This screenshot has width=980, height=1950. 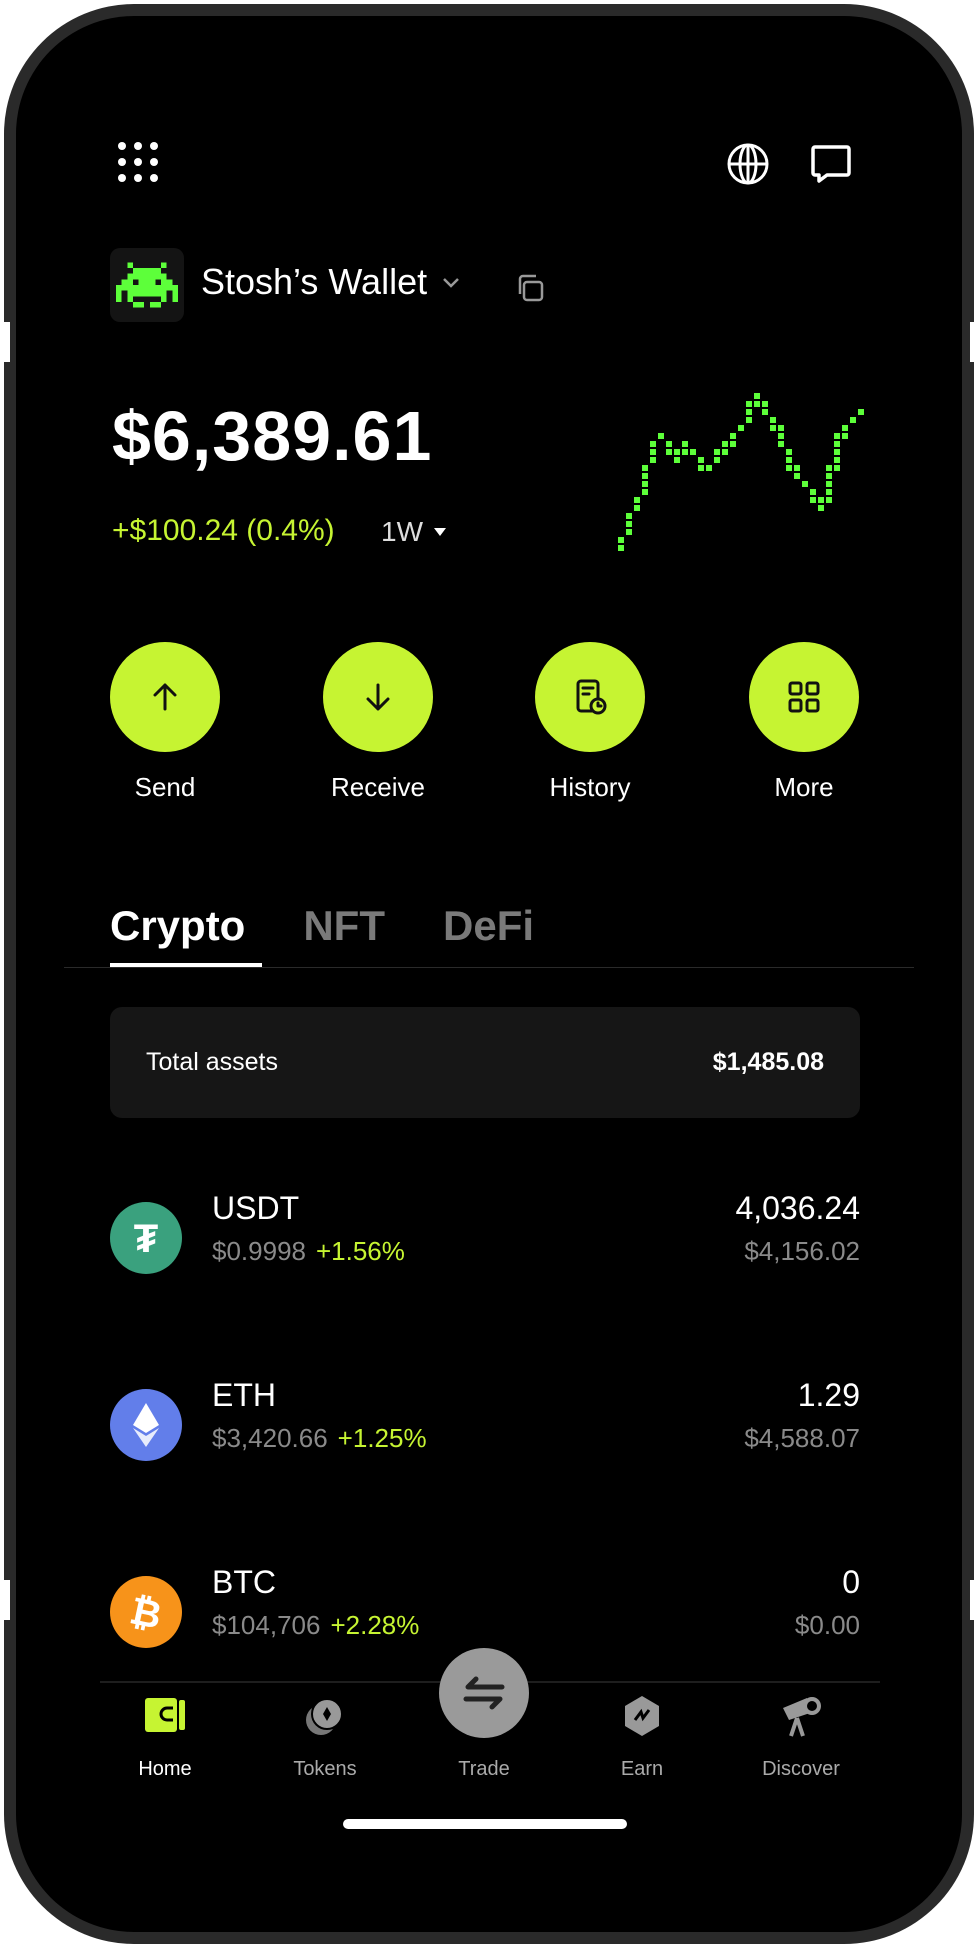 I want to click on asset-value: $4,588.07, so click(x=802, y=1438).